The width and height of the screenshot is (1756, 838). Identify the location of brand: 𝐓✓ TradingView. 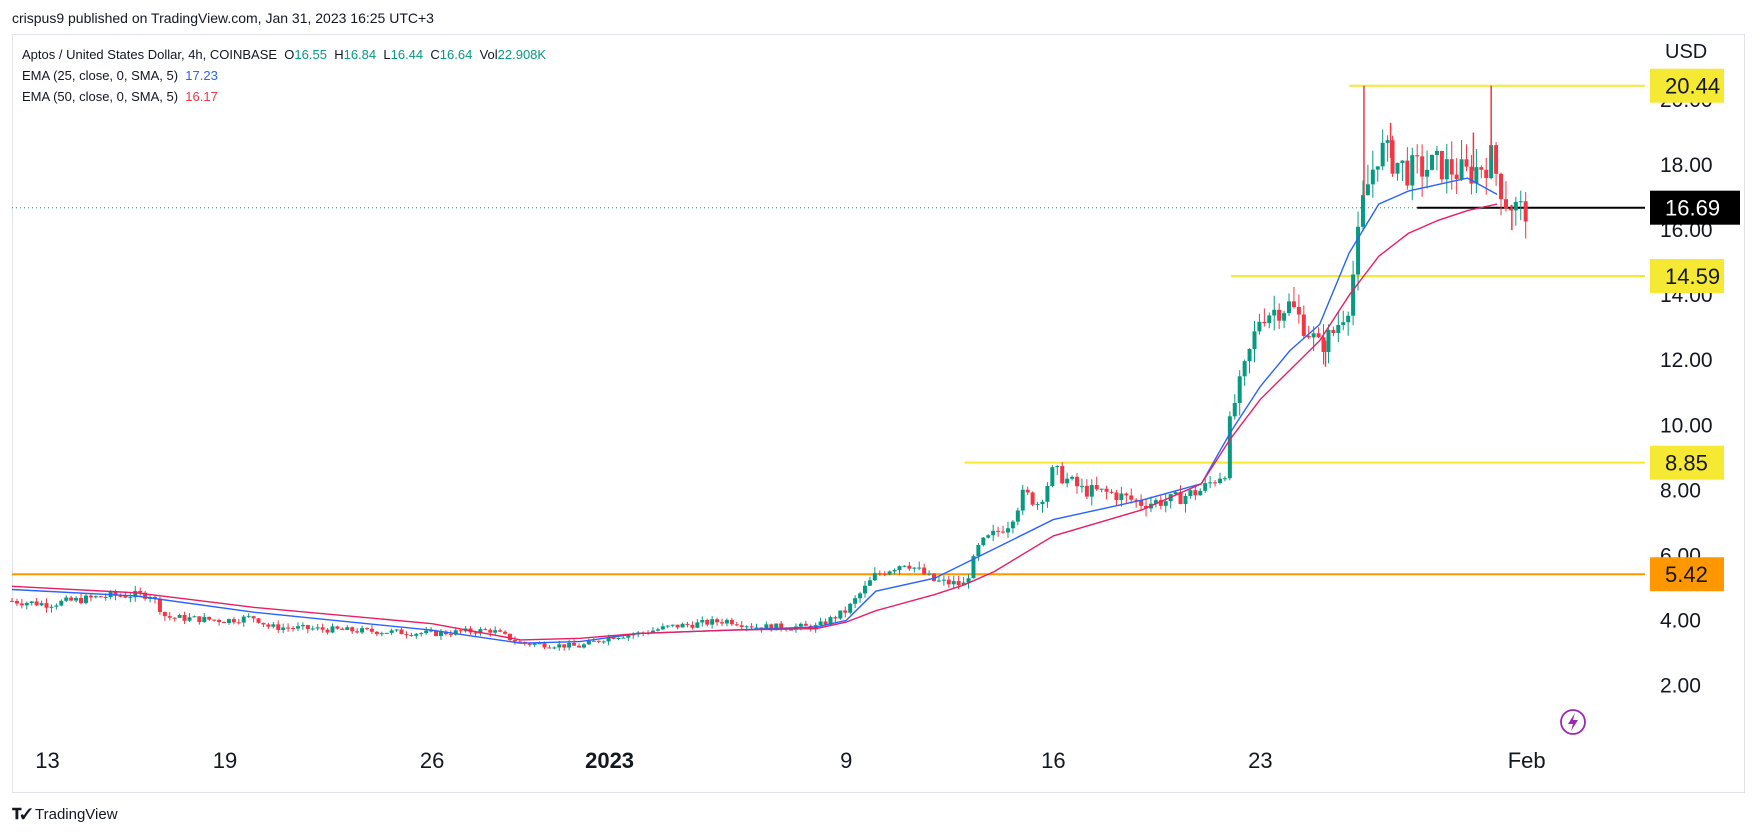
(65, 814).